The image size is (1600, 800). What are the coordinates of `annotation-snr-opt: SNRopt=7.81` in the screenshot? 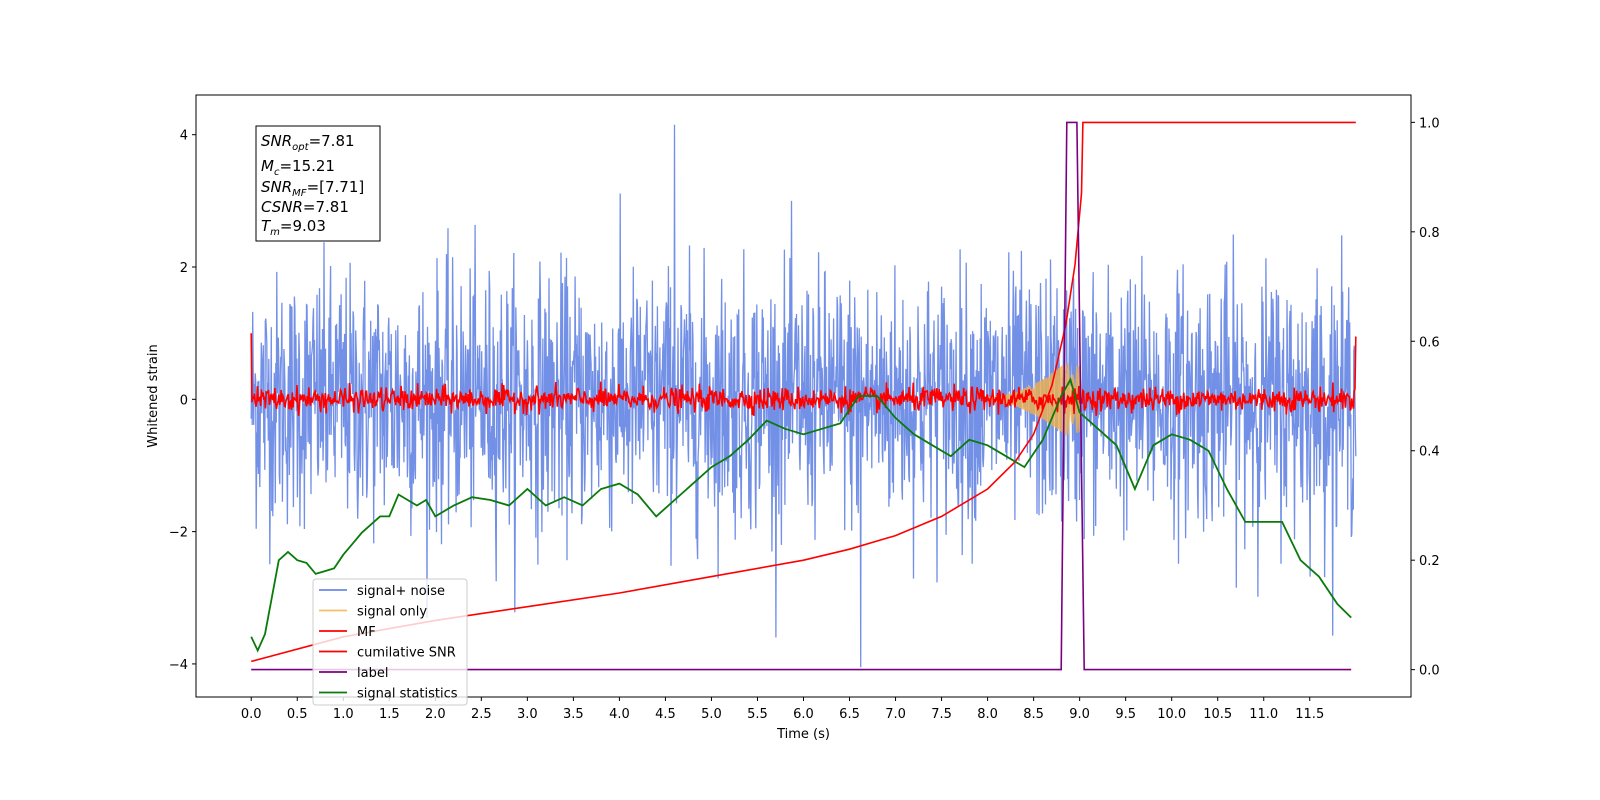 It's located at (308, 142).